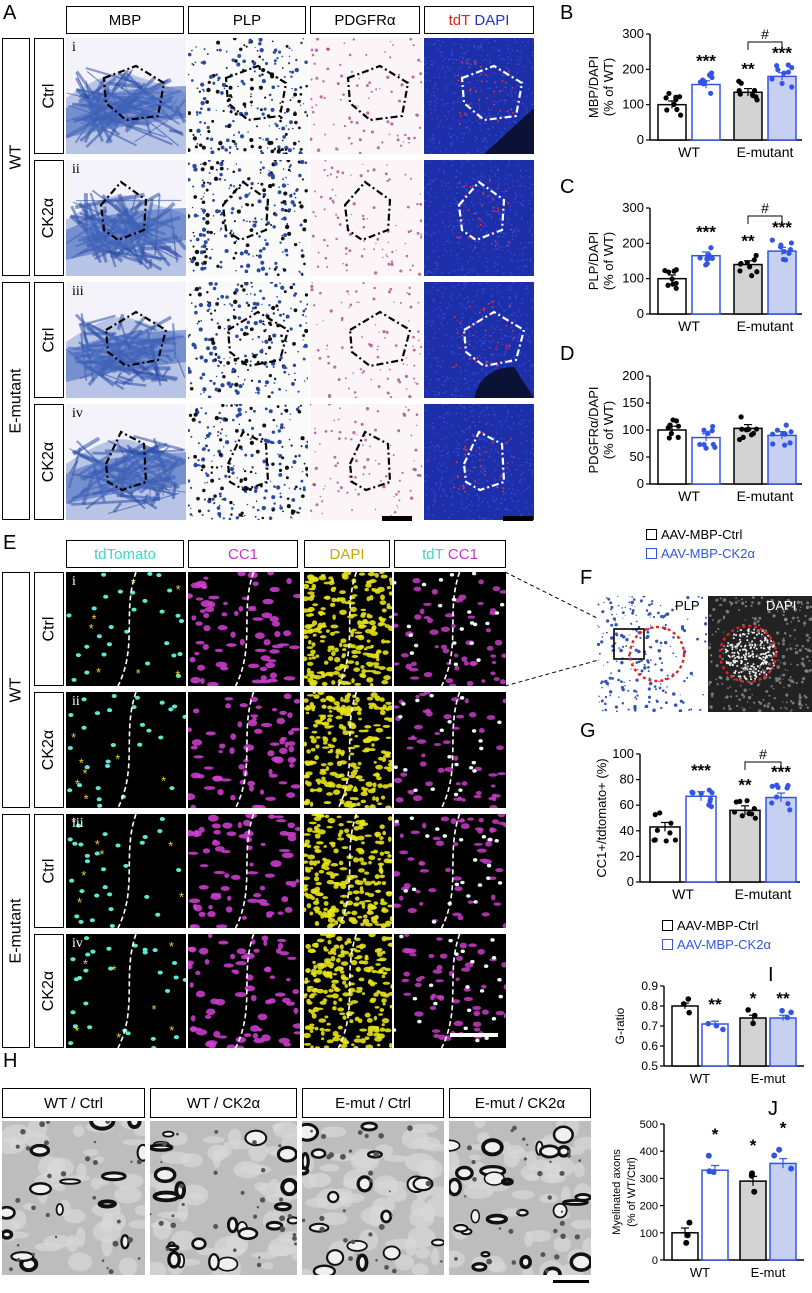 The width and height of the screenshot is (812, 1293). What do you see at coordinates (125, 554) in the screenshot?
I see `header-tdtomato: tdTomato` at bounding box center [125, 554].